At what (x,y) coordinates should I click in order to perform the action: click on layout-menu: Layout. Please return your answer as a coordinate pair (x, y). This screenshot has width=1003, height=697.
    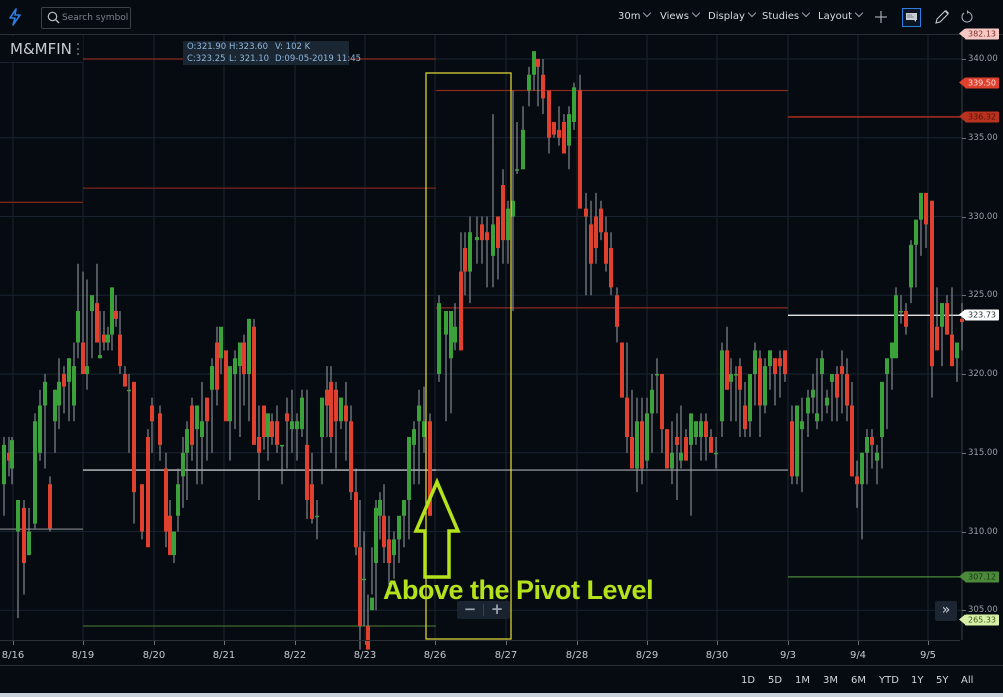
    Looking at the image, I should click on (841, 15).